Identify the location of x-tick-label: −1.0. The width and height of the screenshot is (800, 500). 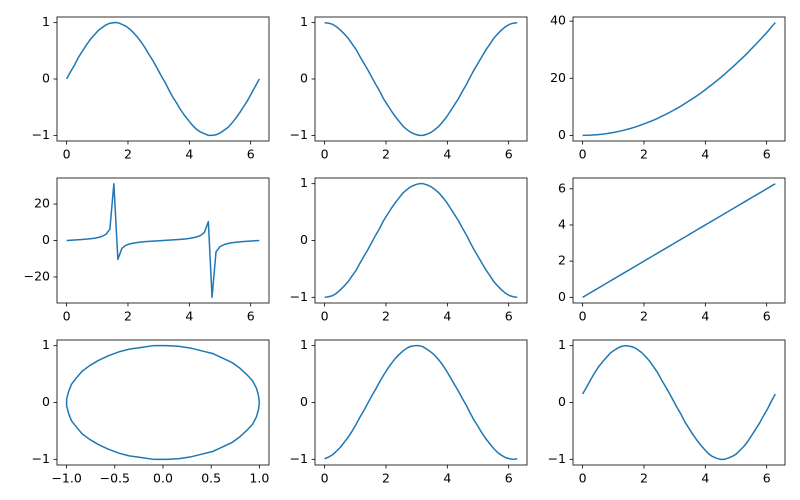
(66, 478).